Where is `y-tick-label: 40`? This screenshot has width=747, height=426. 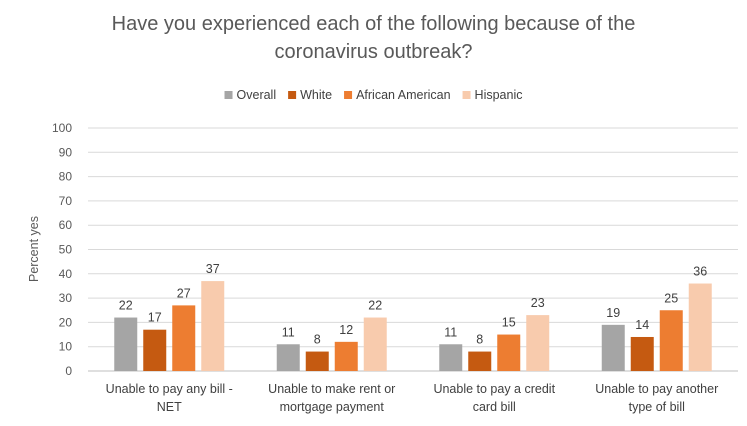 y-tick-label: 40 is located at coordinates (66, 274).